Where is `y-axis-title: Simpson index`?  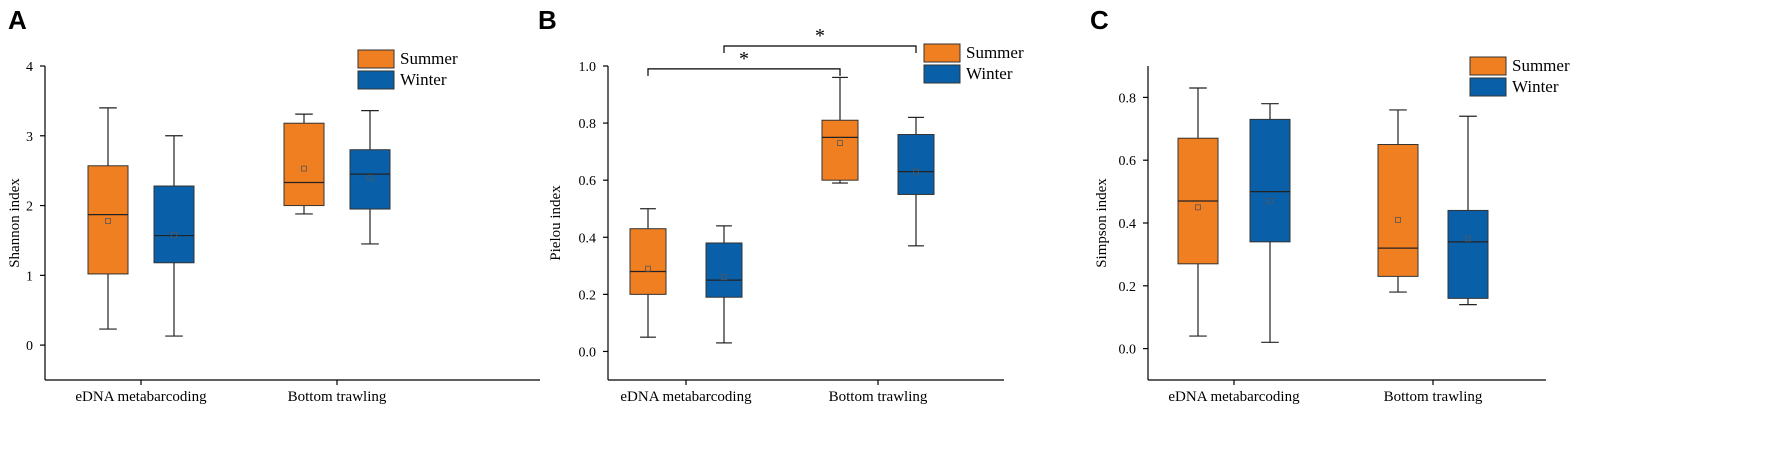 y-axis-title: Simpson index is located at coordinates (1102, 223).